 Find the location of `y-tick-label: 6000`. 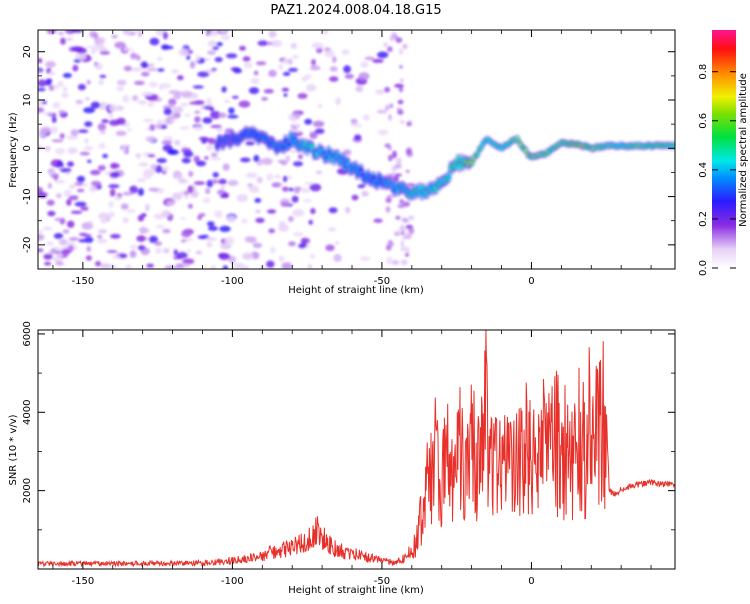

y-tick-label: 6000 is located at coordinates (27, 333).